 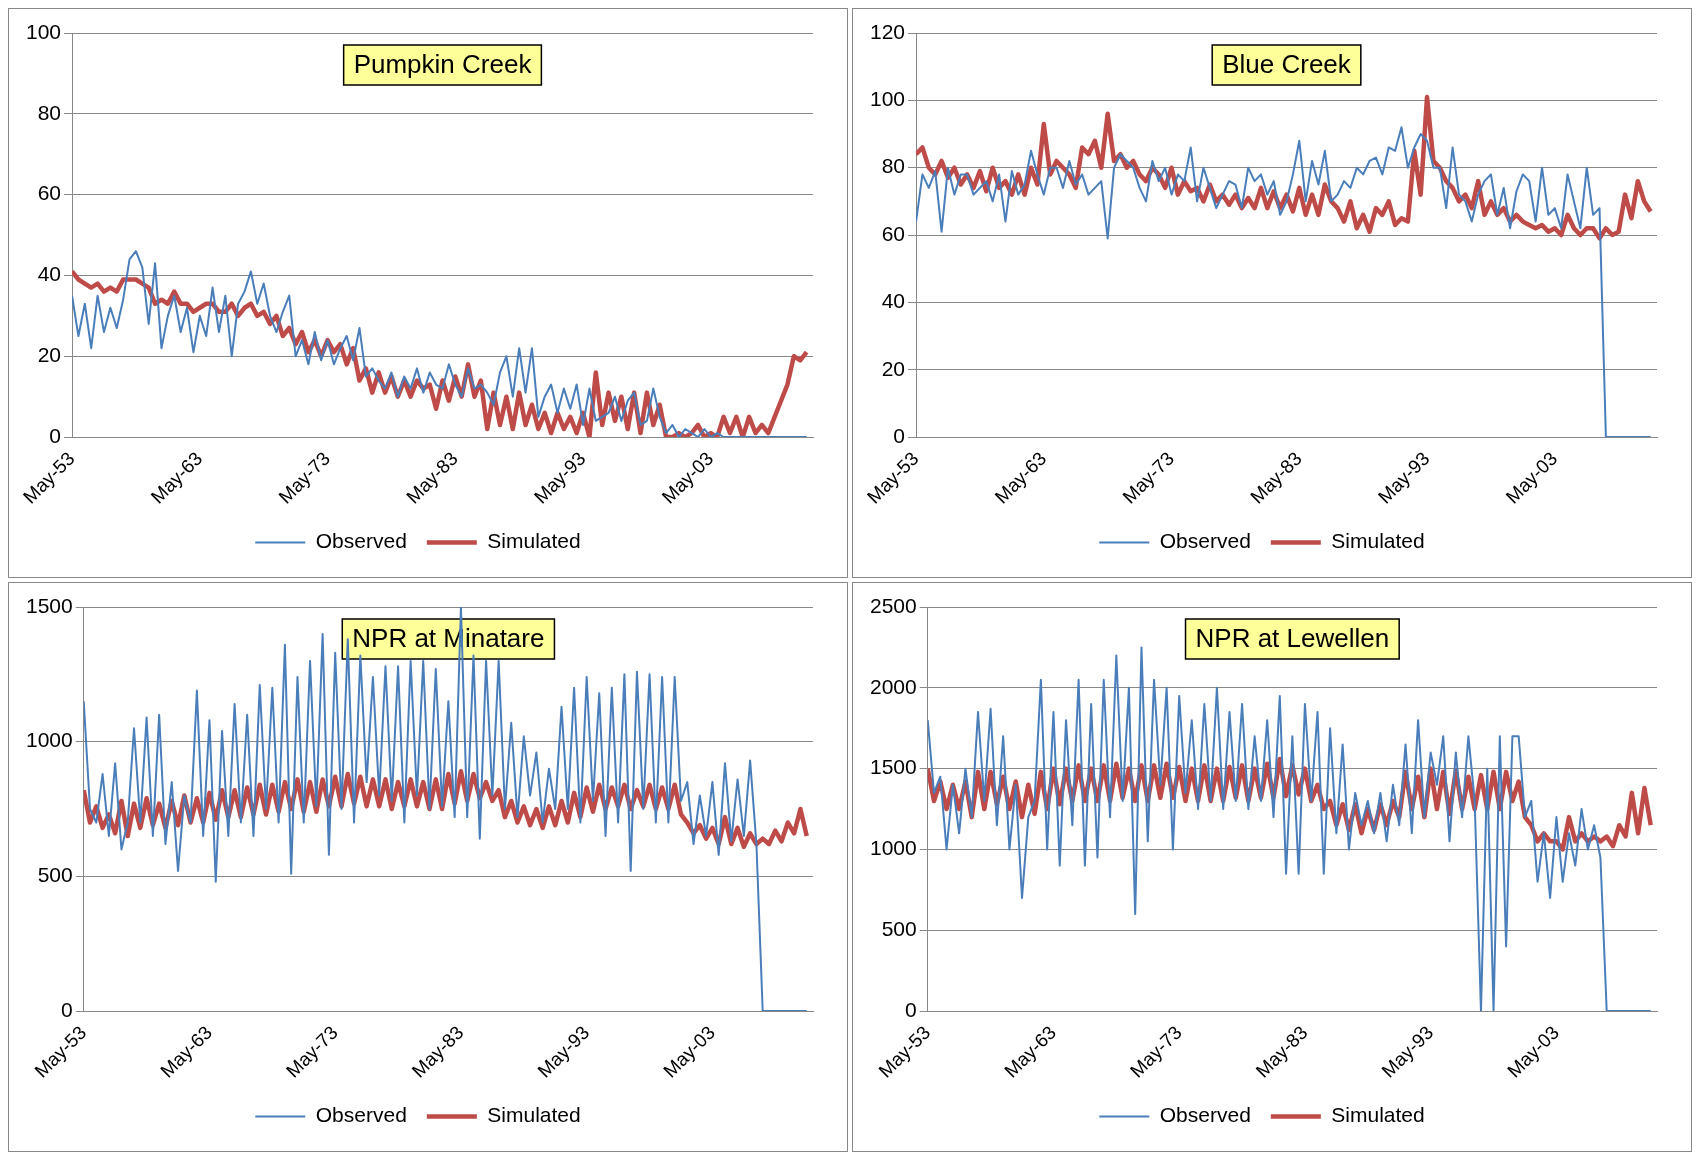 I want to click on text: Blue Creek, so click(x=1287, y=64).